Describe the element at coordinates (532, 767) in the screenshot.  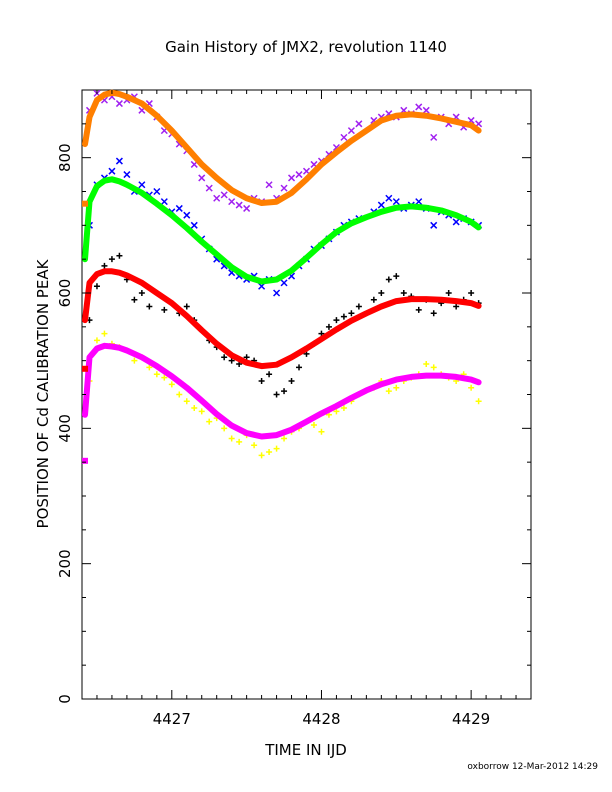
I see `footer-stamp: oxborrow 12-Mar-2012 14:29` at that location.